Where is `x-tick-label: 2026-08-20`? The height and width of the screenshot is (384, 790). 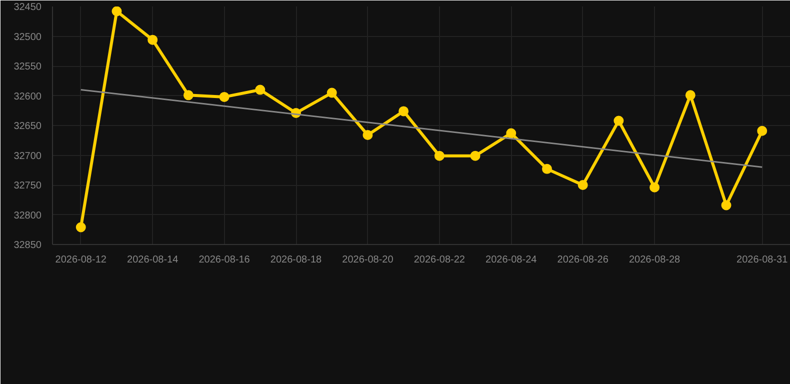 x-tick-label: 2026-08-20 is located at coordinates (368, 260).